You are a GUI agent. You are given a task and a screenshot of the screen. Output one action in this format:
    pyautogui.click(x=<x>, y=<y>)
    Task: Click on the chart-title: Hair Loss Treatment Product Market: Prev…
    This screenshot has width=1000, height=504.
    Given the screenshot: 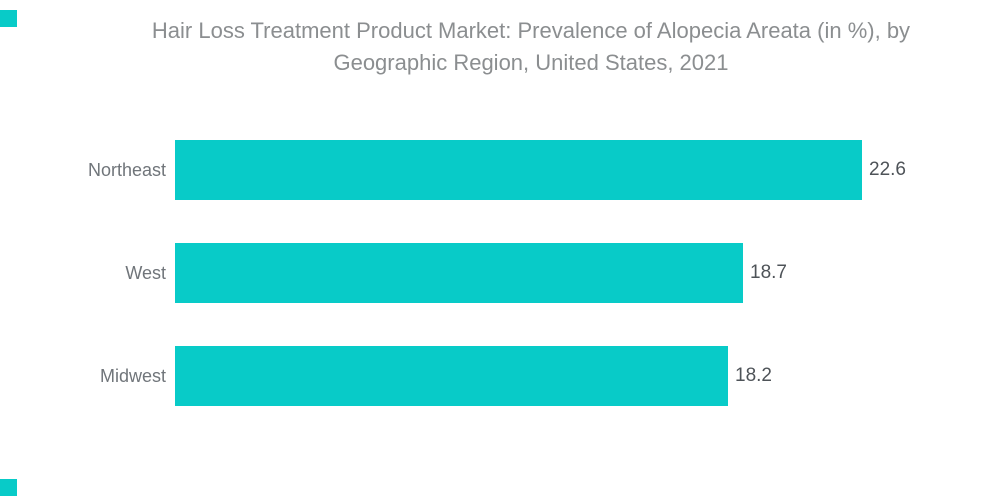 What is the action you would take?
    pyautogui.click(x=531, y=47)
    